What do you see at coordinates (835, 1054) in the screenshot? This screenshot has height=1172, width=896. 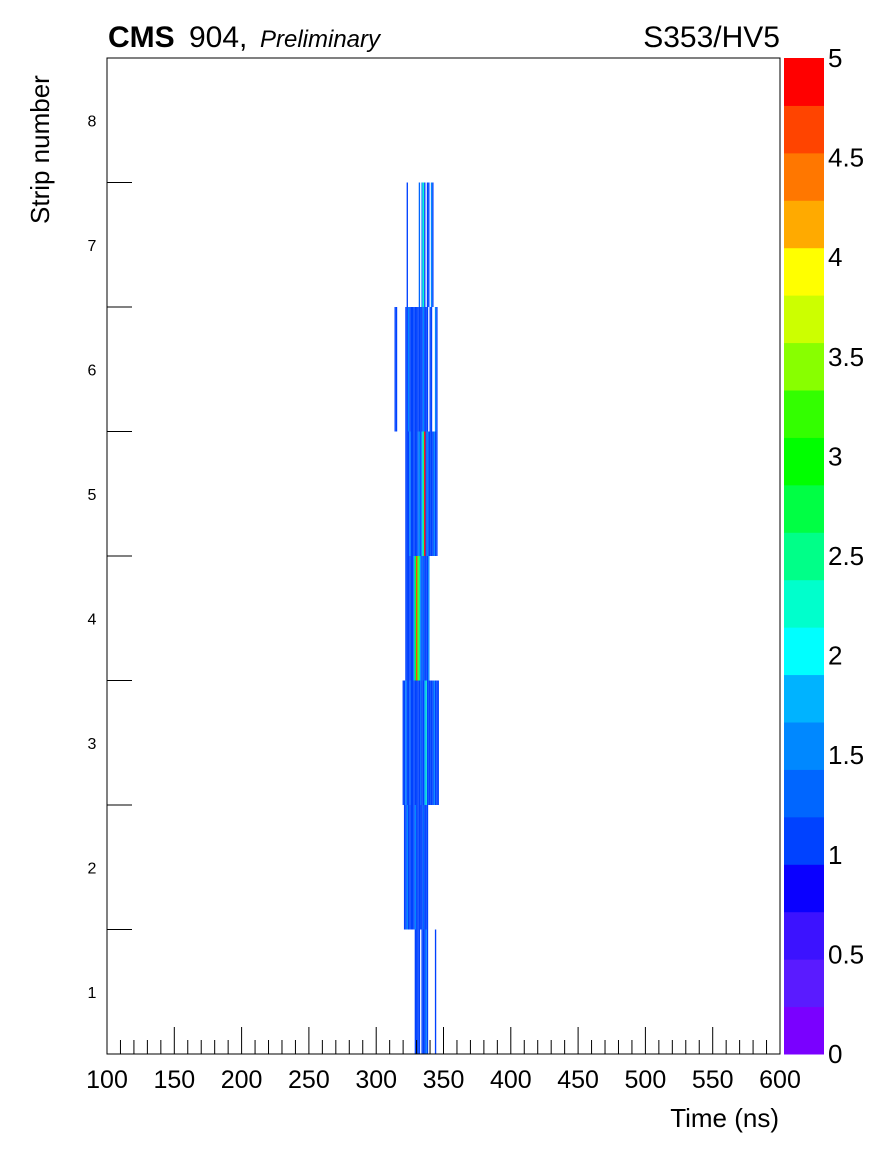 I see `colorbar-tick-label: 0` at bounding box center [835, 1054].